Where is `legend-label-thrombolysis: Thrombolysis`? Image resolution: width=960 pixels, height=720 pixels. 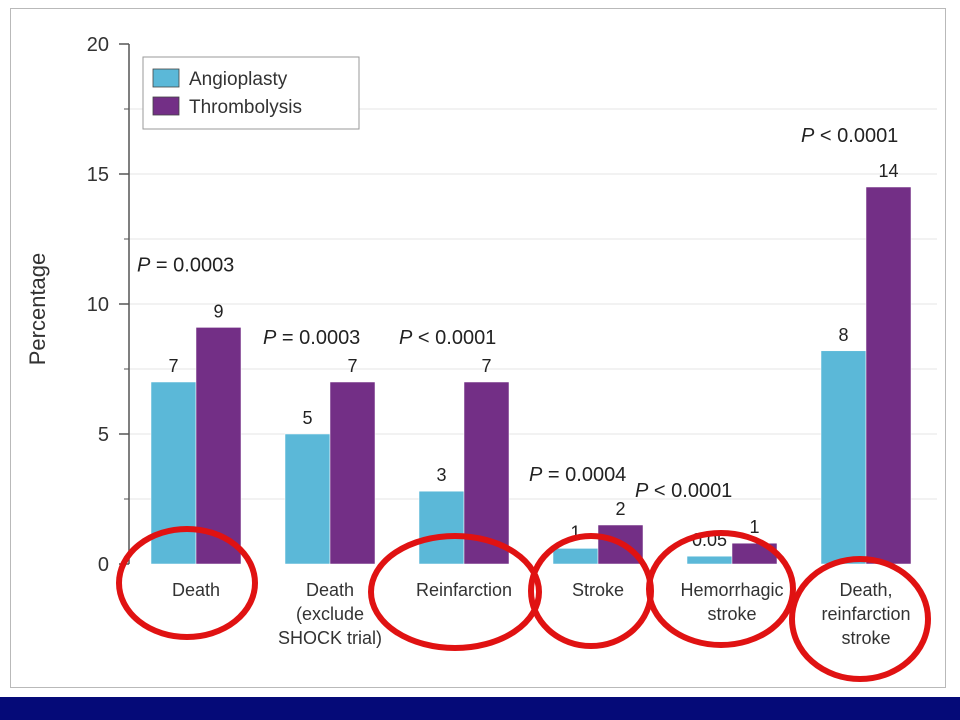 legend-label-thrombolysis: Thrombolysis is located at coordinates (245, 107).